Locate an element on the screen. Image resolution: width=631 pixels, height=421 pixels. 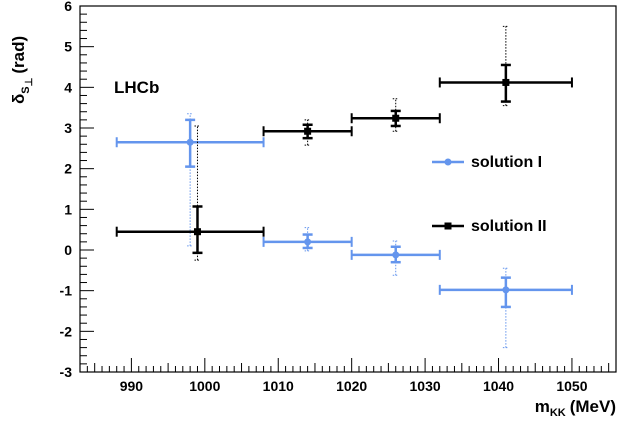
y-tick-label: 2 is located at coordinates (68, 169).